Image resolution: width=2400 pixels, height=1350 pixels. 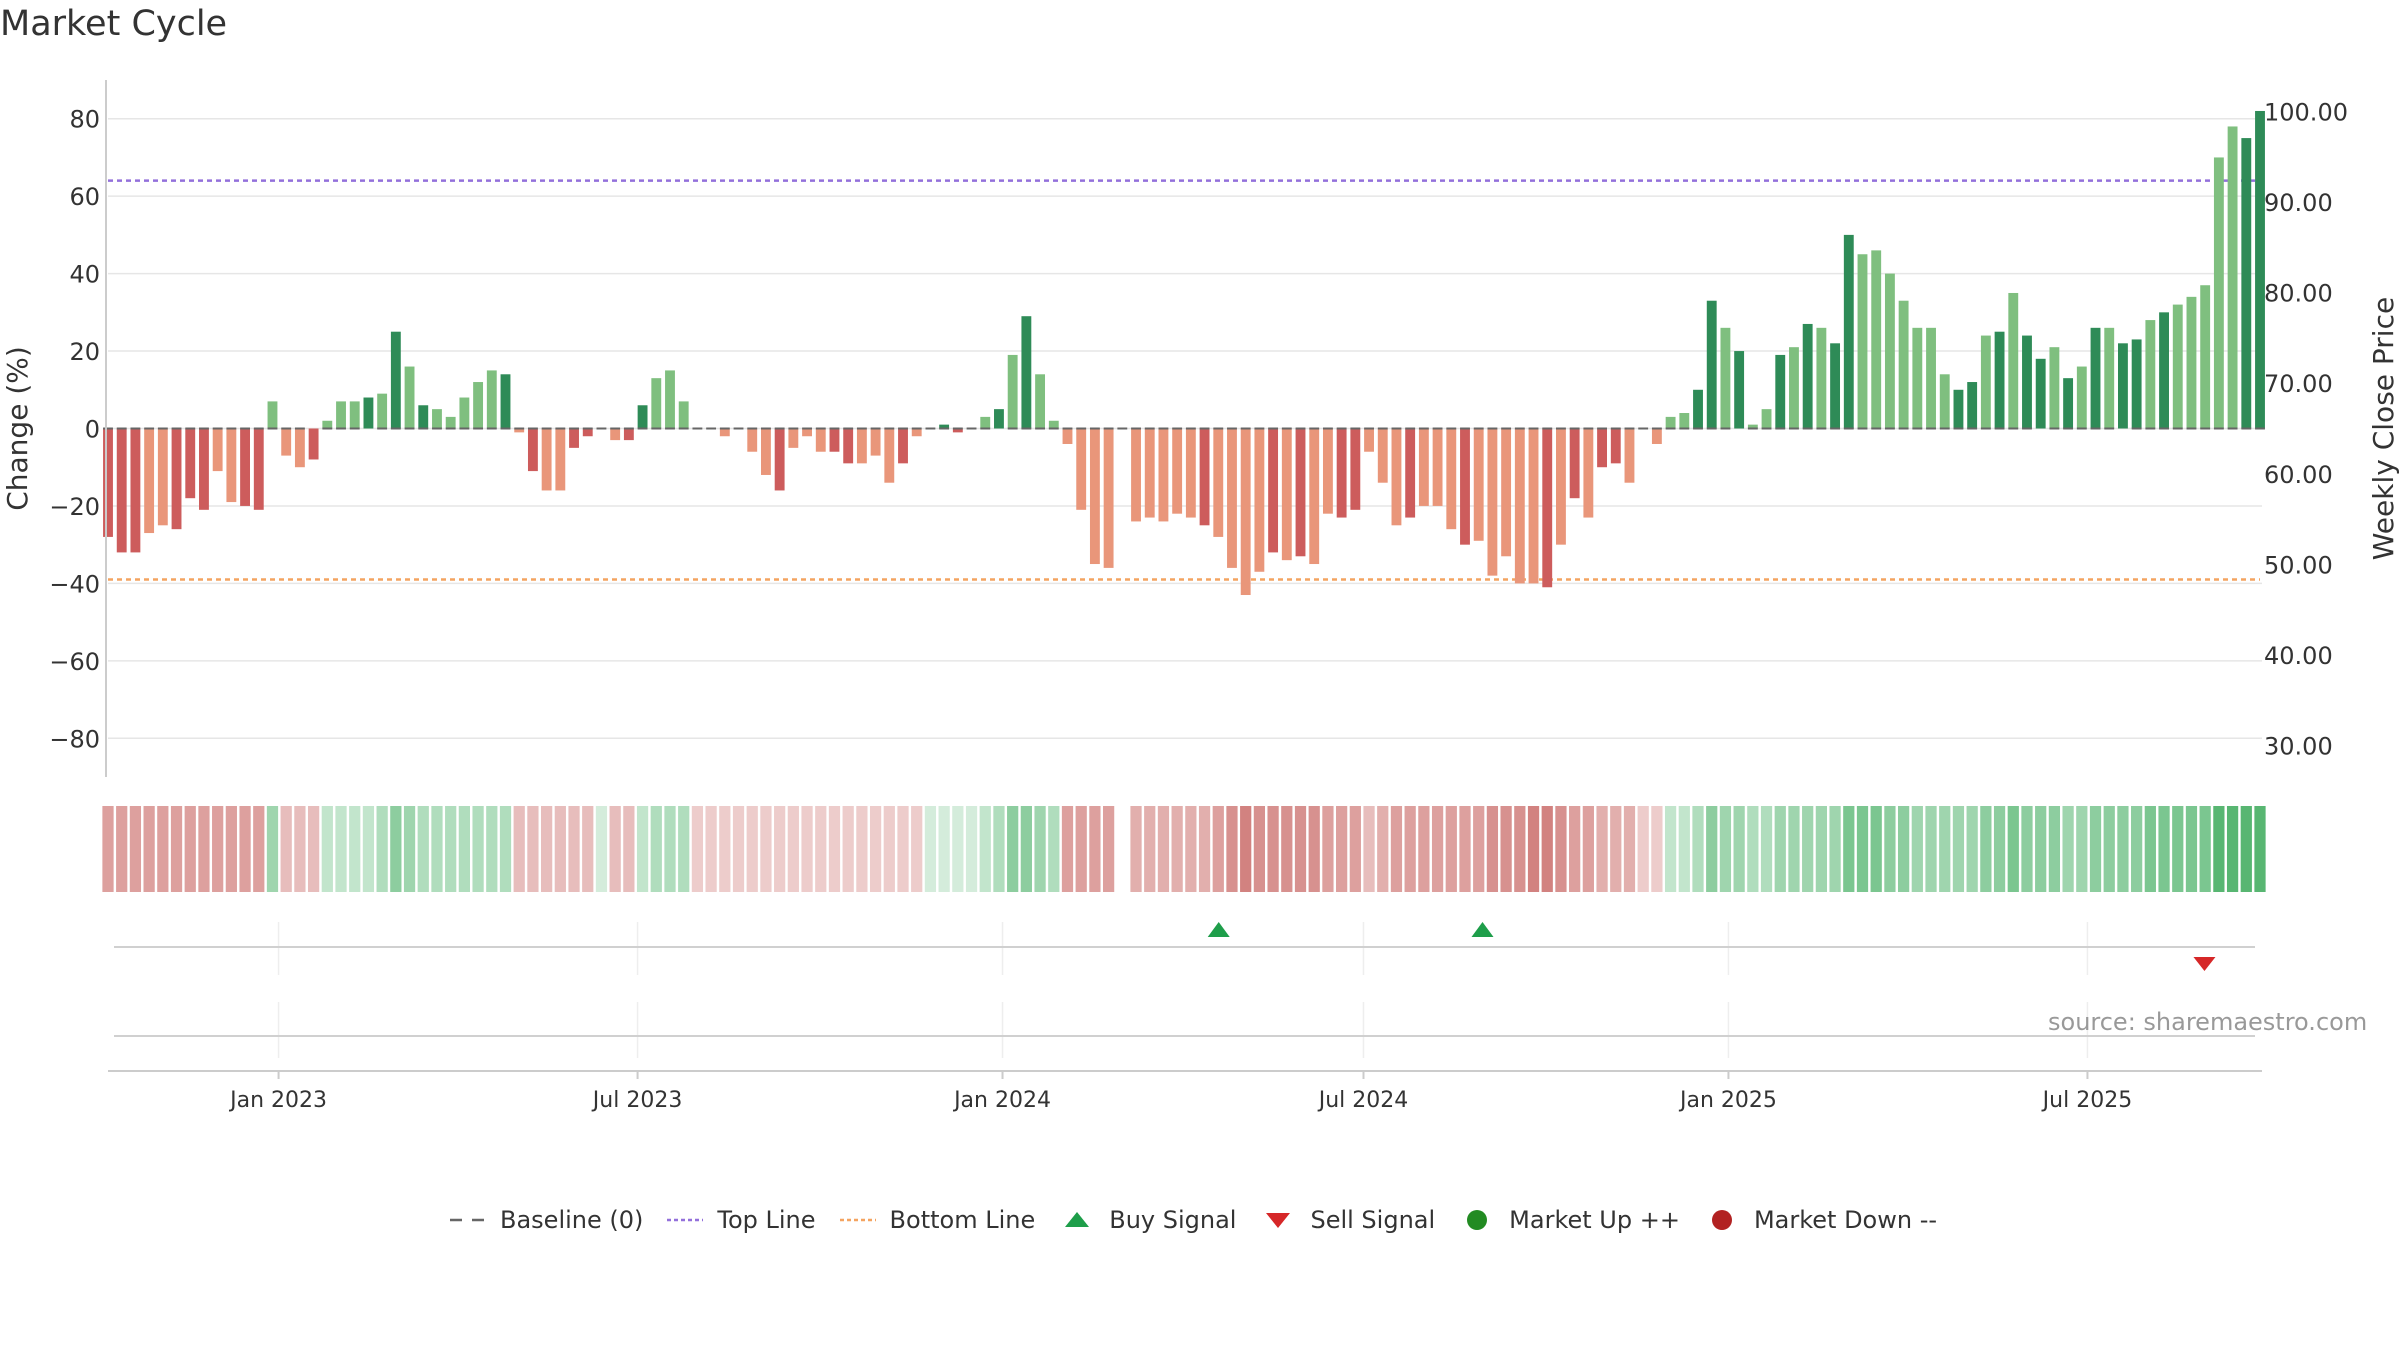 I want to click on chart-title: Market Cycle, so click(x=114, y=24).